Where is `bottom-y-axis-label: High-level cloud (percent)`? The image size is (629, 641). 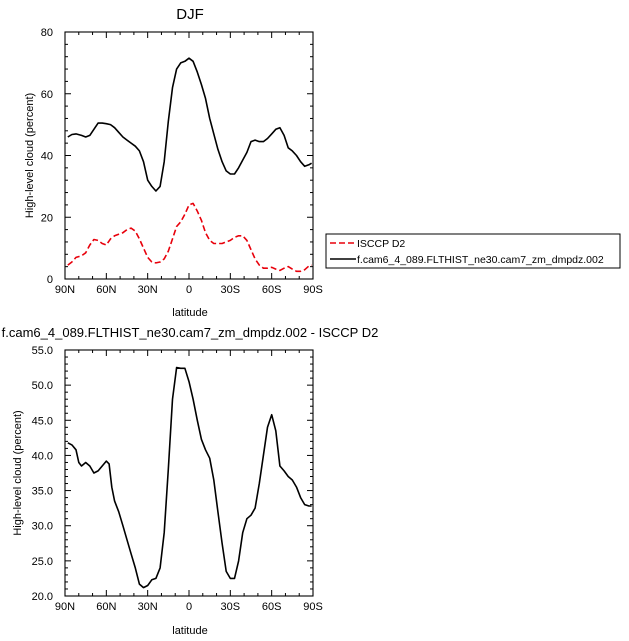
bottom-y-axis-label: High-level cloud (percent) is located at coordinates (18, 472).